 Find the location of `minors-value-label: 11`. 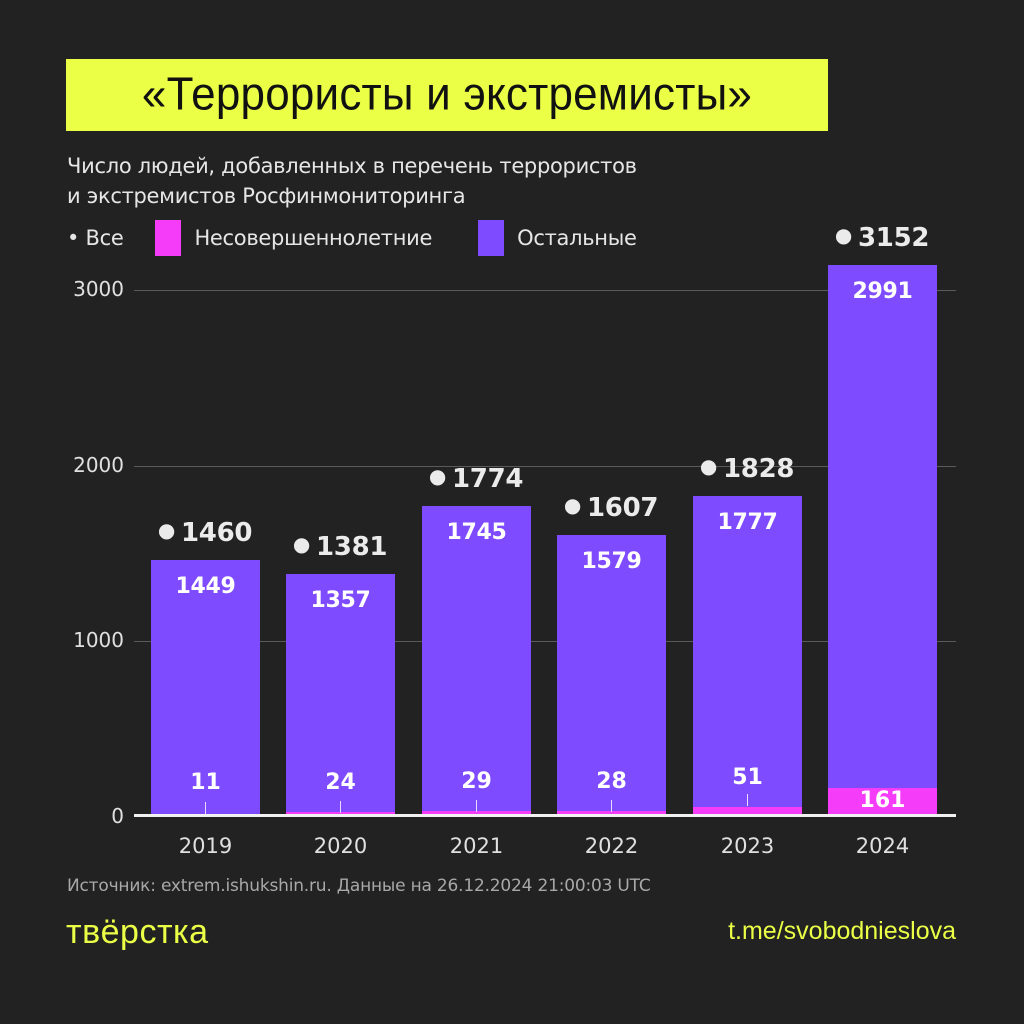

minors-value-label: 11 is located at coordinates (205, 782).